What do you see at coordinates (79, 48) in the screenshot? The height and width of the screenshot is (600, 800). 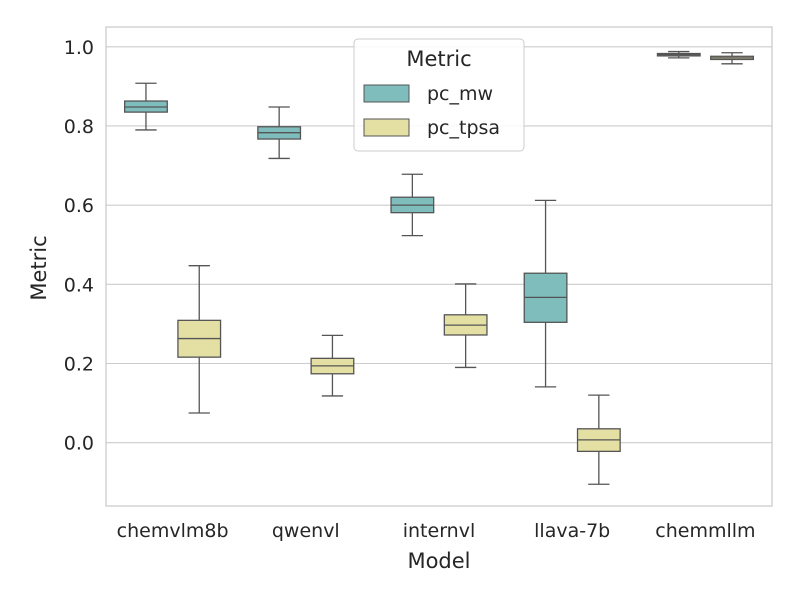 I see `y-tick-label: 1.0` at bounding box center [79, 48].